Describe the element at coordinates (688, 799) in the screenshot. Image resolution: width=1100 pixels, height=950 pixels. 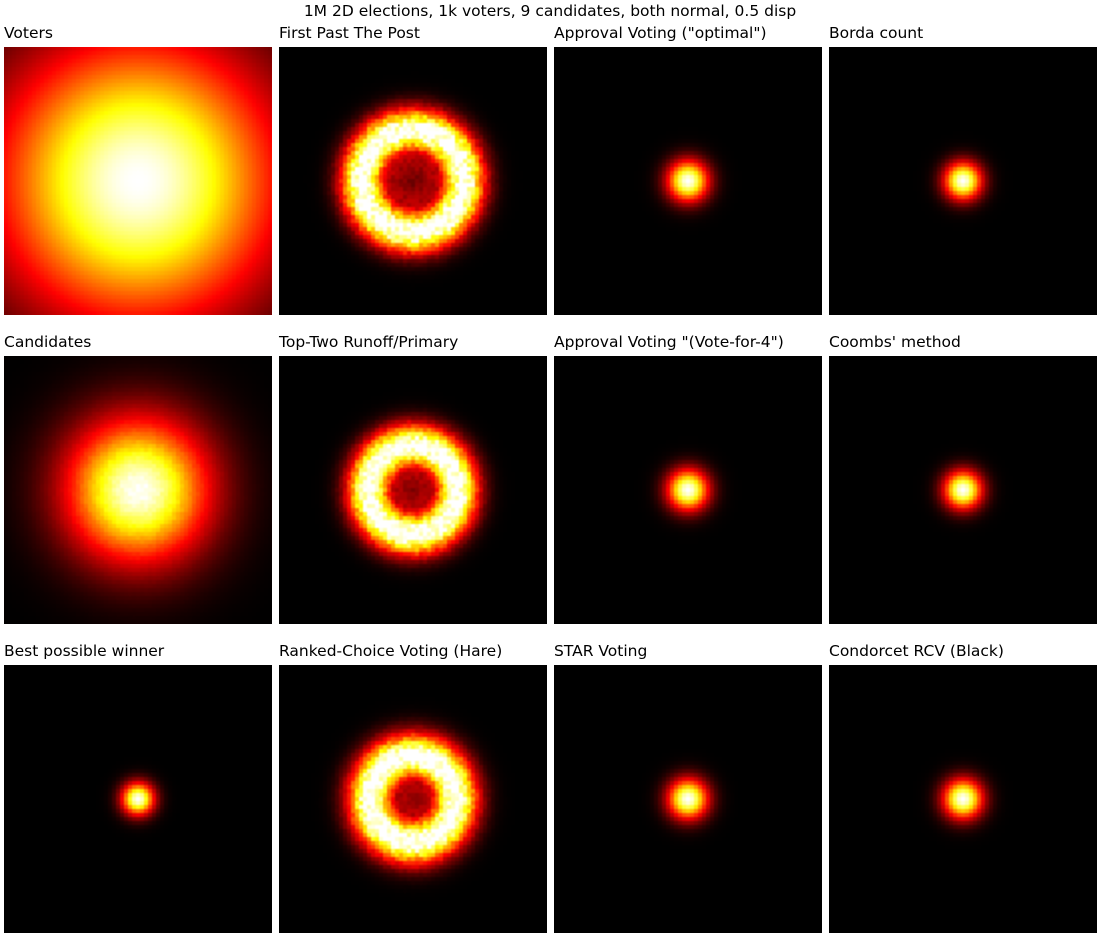
I see `heatmap-star-voting` at that location.